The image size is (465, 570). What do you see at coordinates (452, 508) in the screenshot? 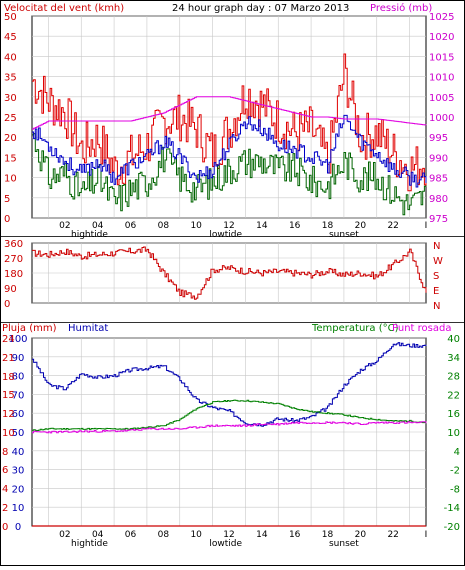
I see `temperature-tick-label: -14` at bounding box center [452, 508].